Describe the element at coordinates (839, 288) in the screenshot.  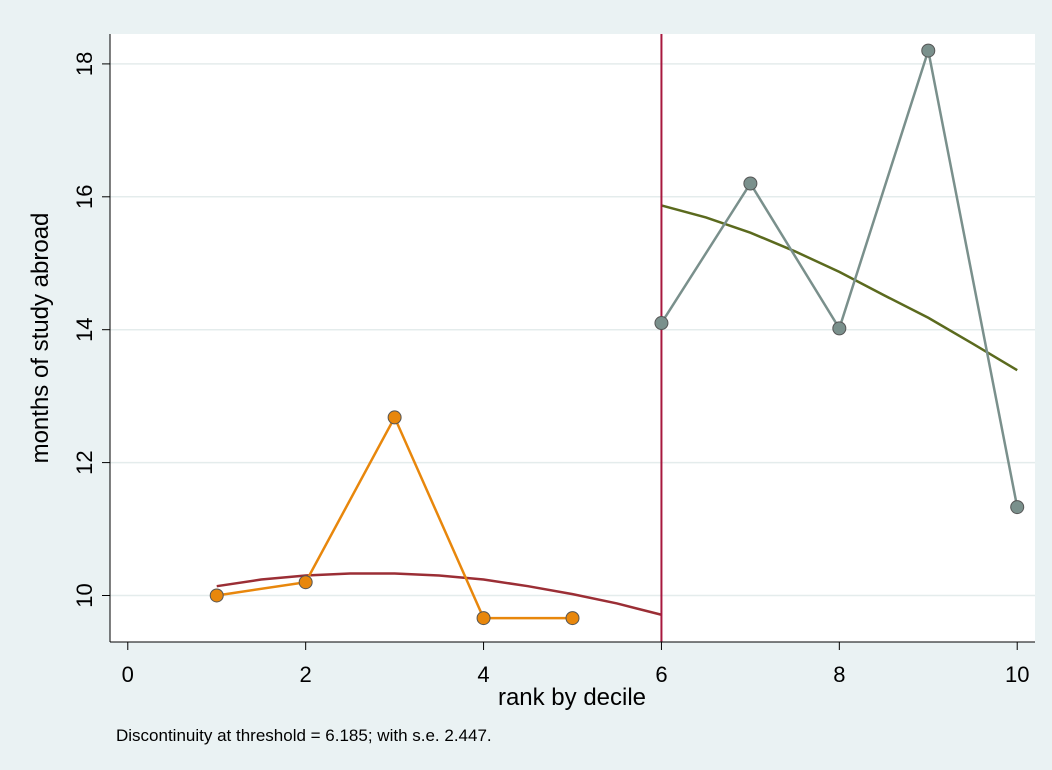
I see `right-fit-curve` at that location.